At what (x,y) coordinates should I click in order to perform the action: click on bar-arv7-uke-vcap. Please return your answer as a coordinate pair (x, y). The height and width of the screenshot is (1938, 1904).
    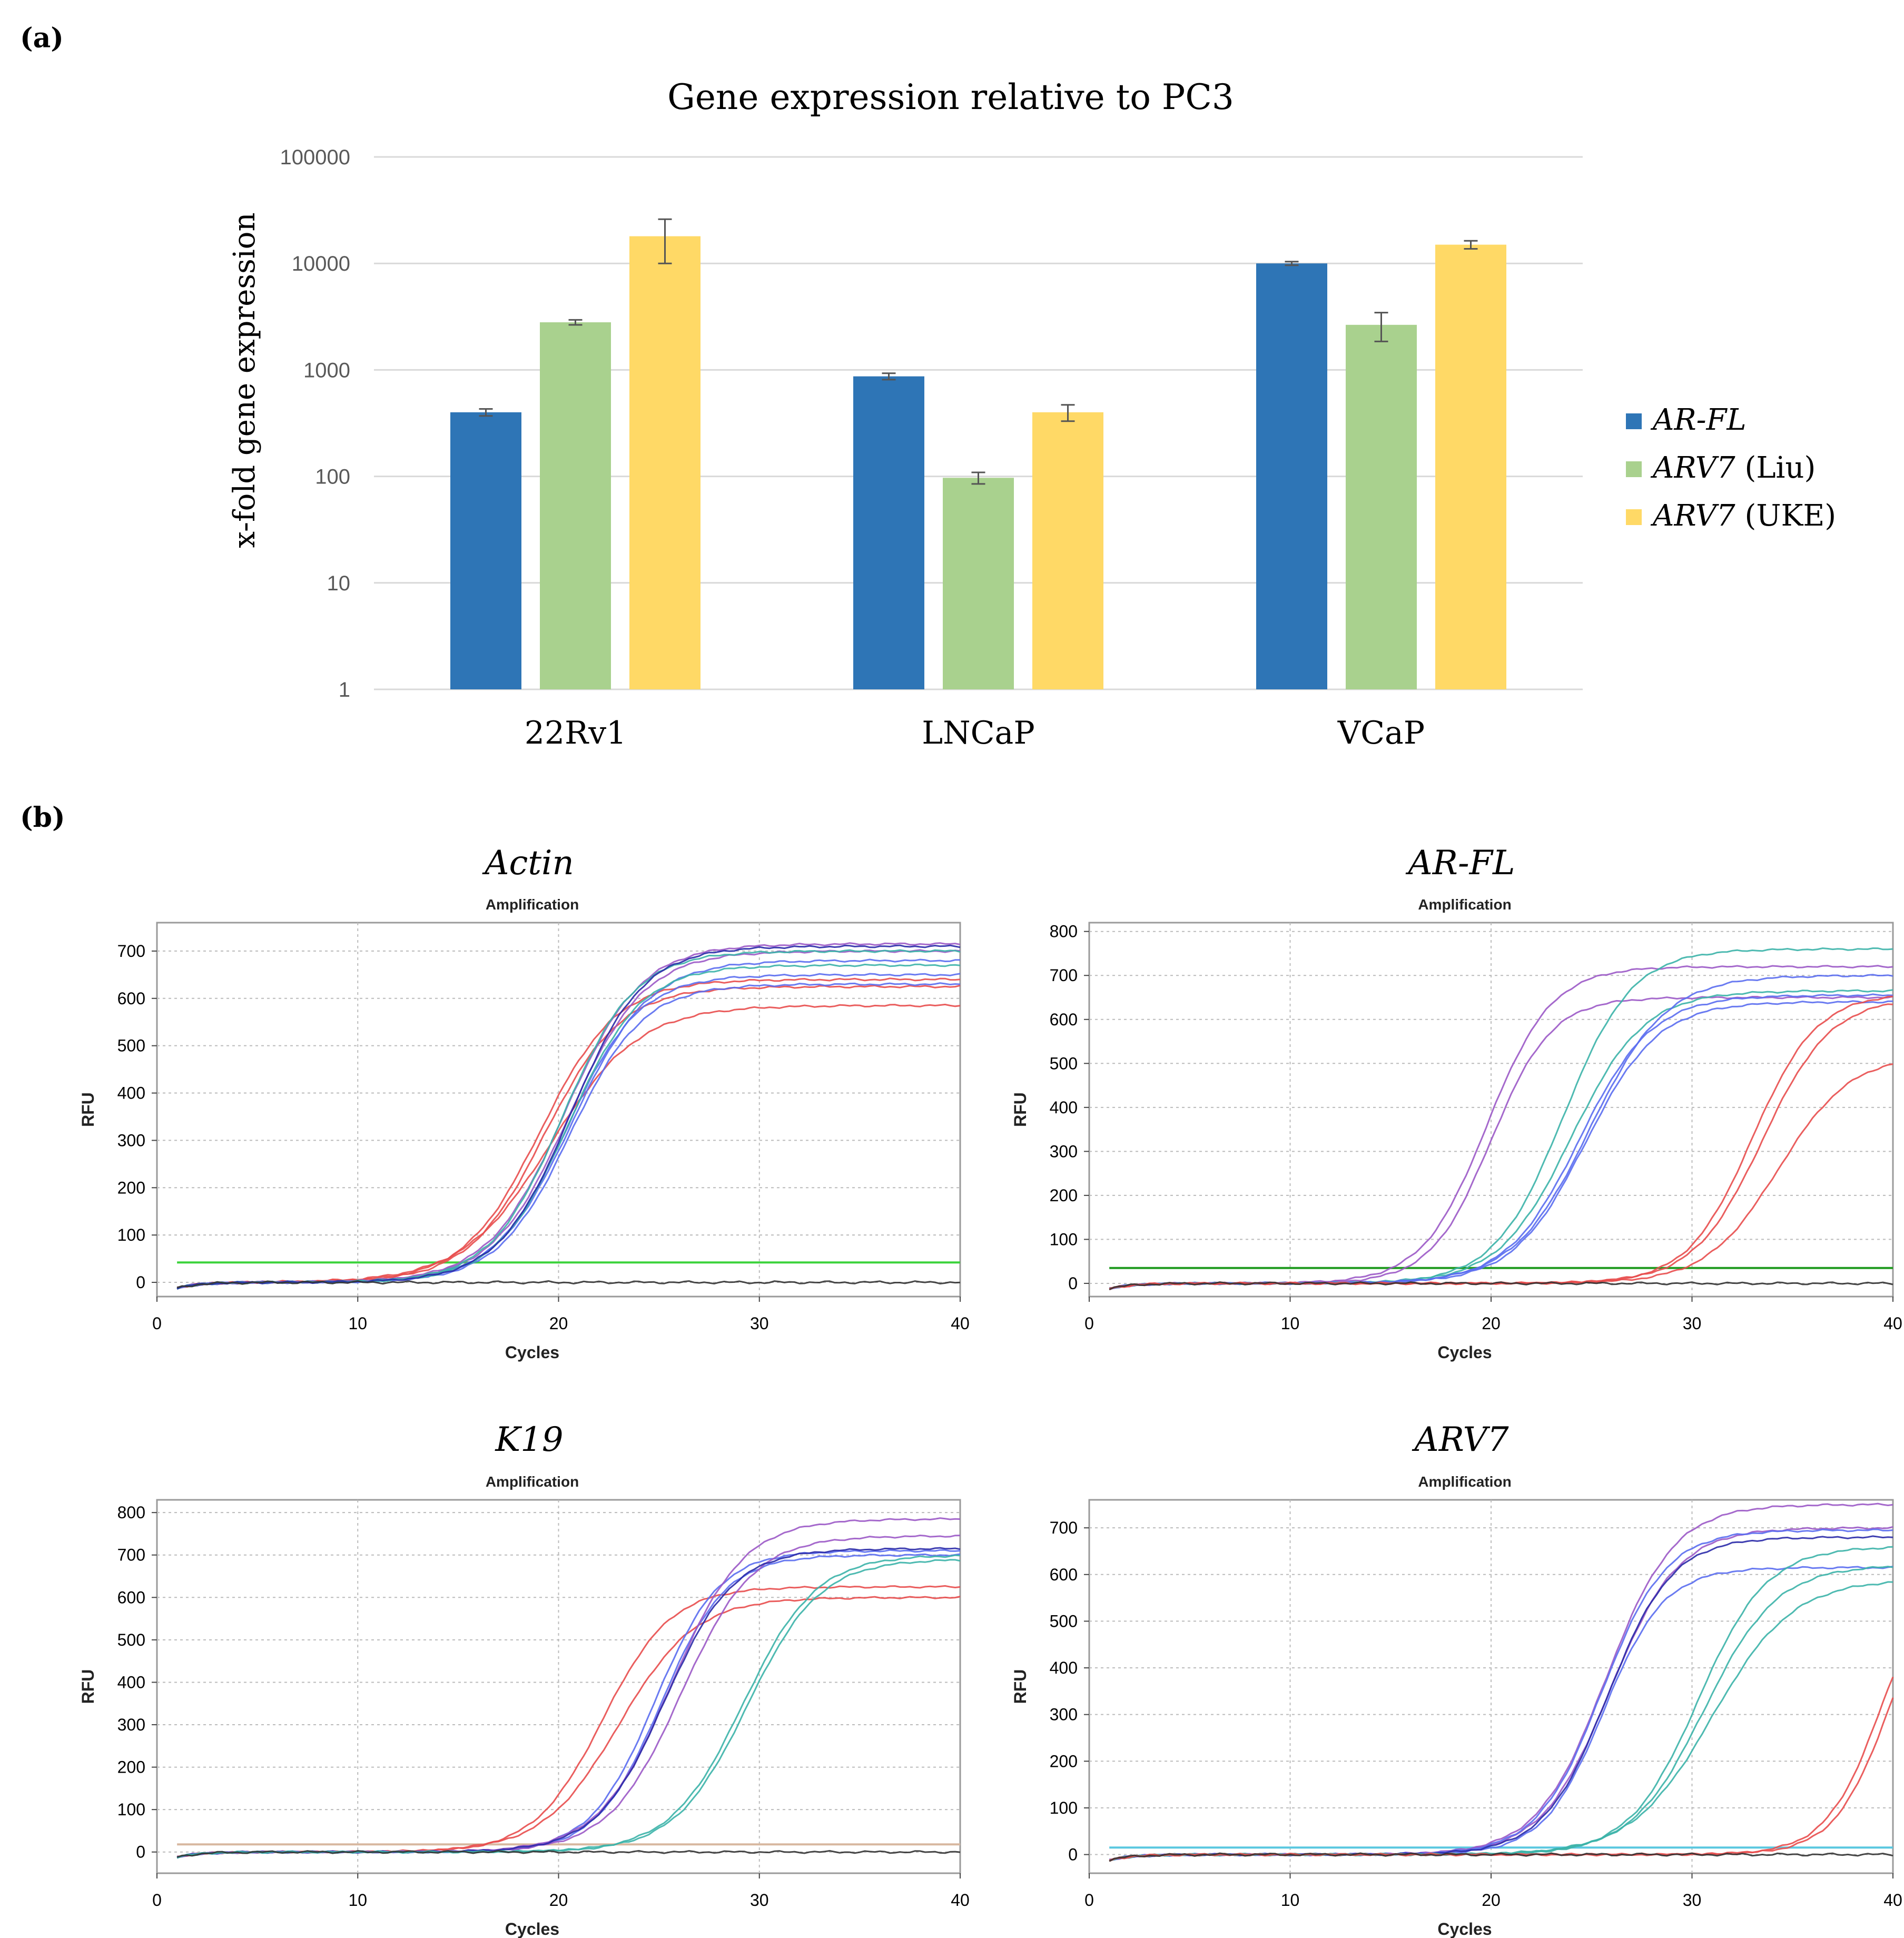
    Looking at the image, I should click on (1470, 467).